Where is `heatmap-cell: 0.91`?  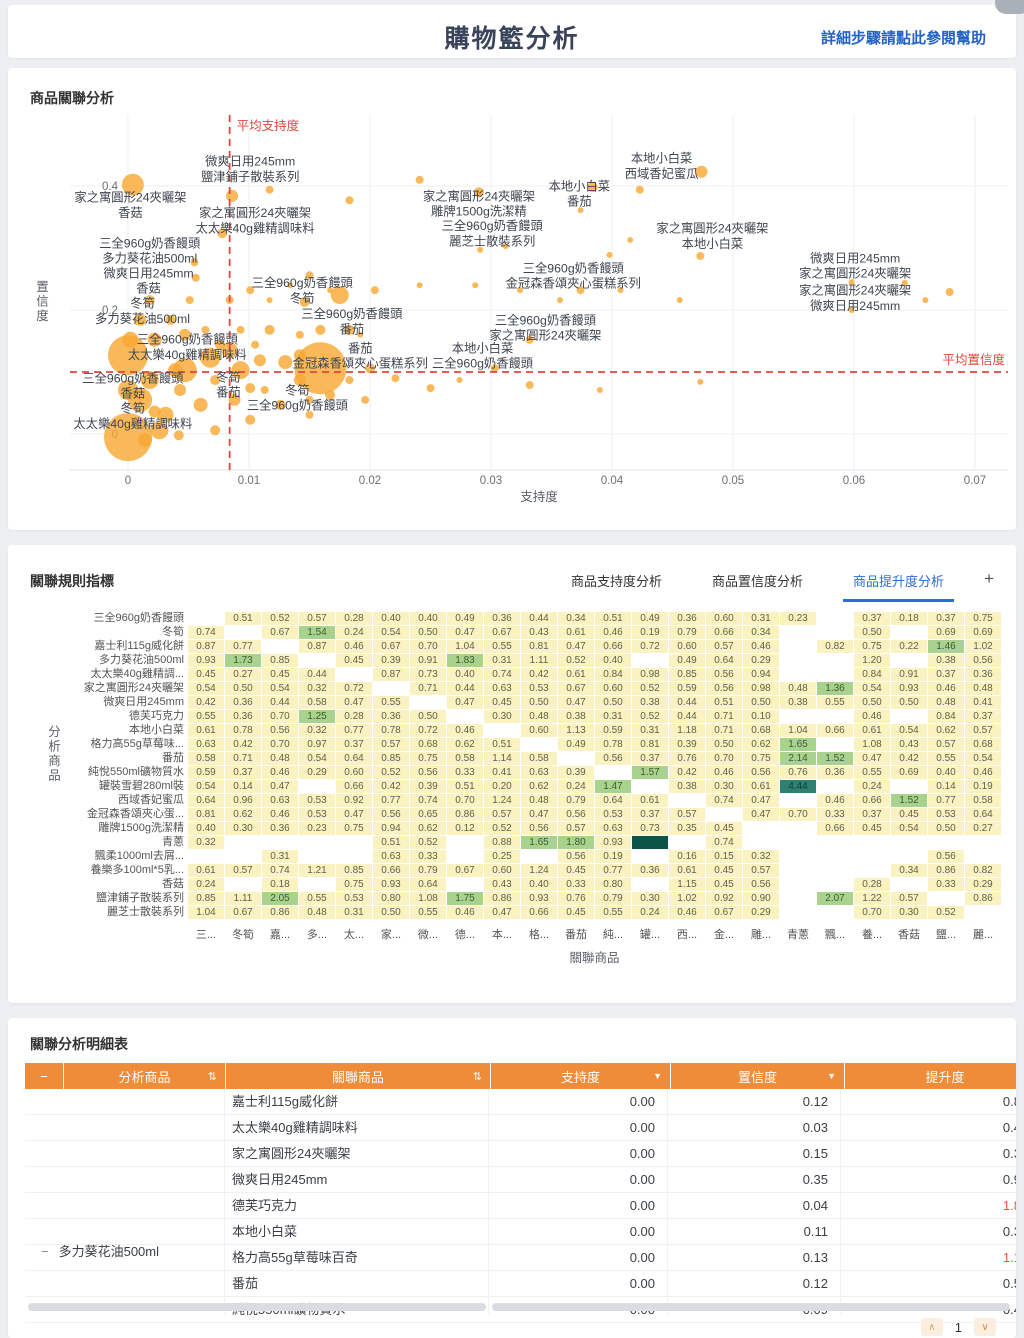 heatmap-cell: 0.91 is located at coordinates (428, 660).